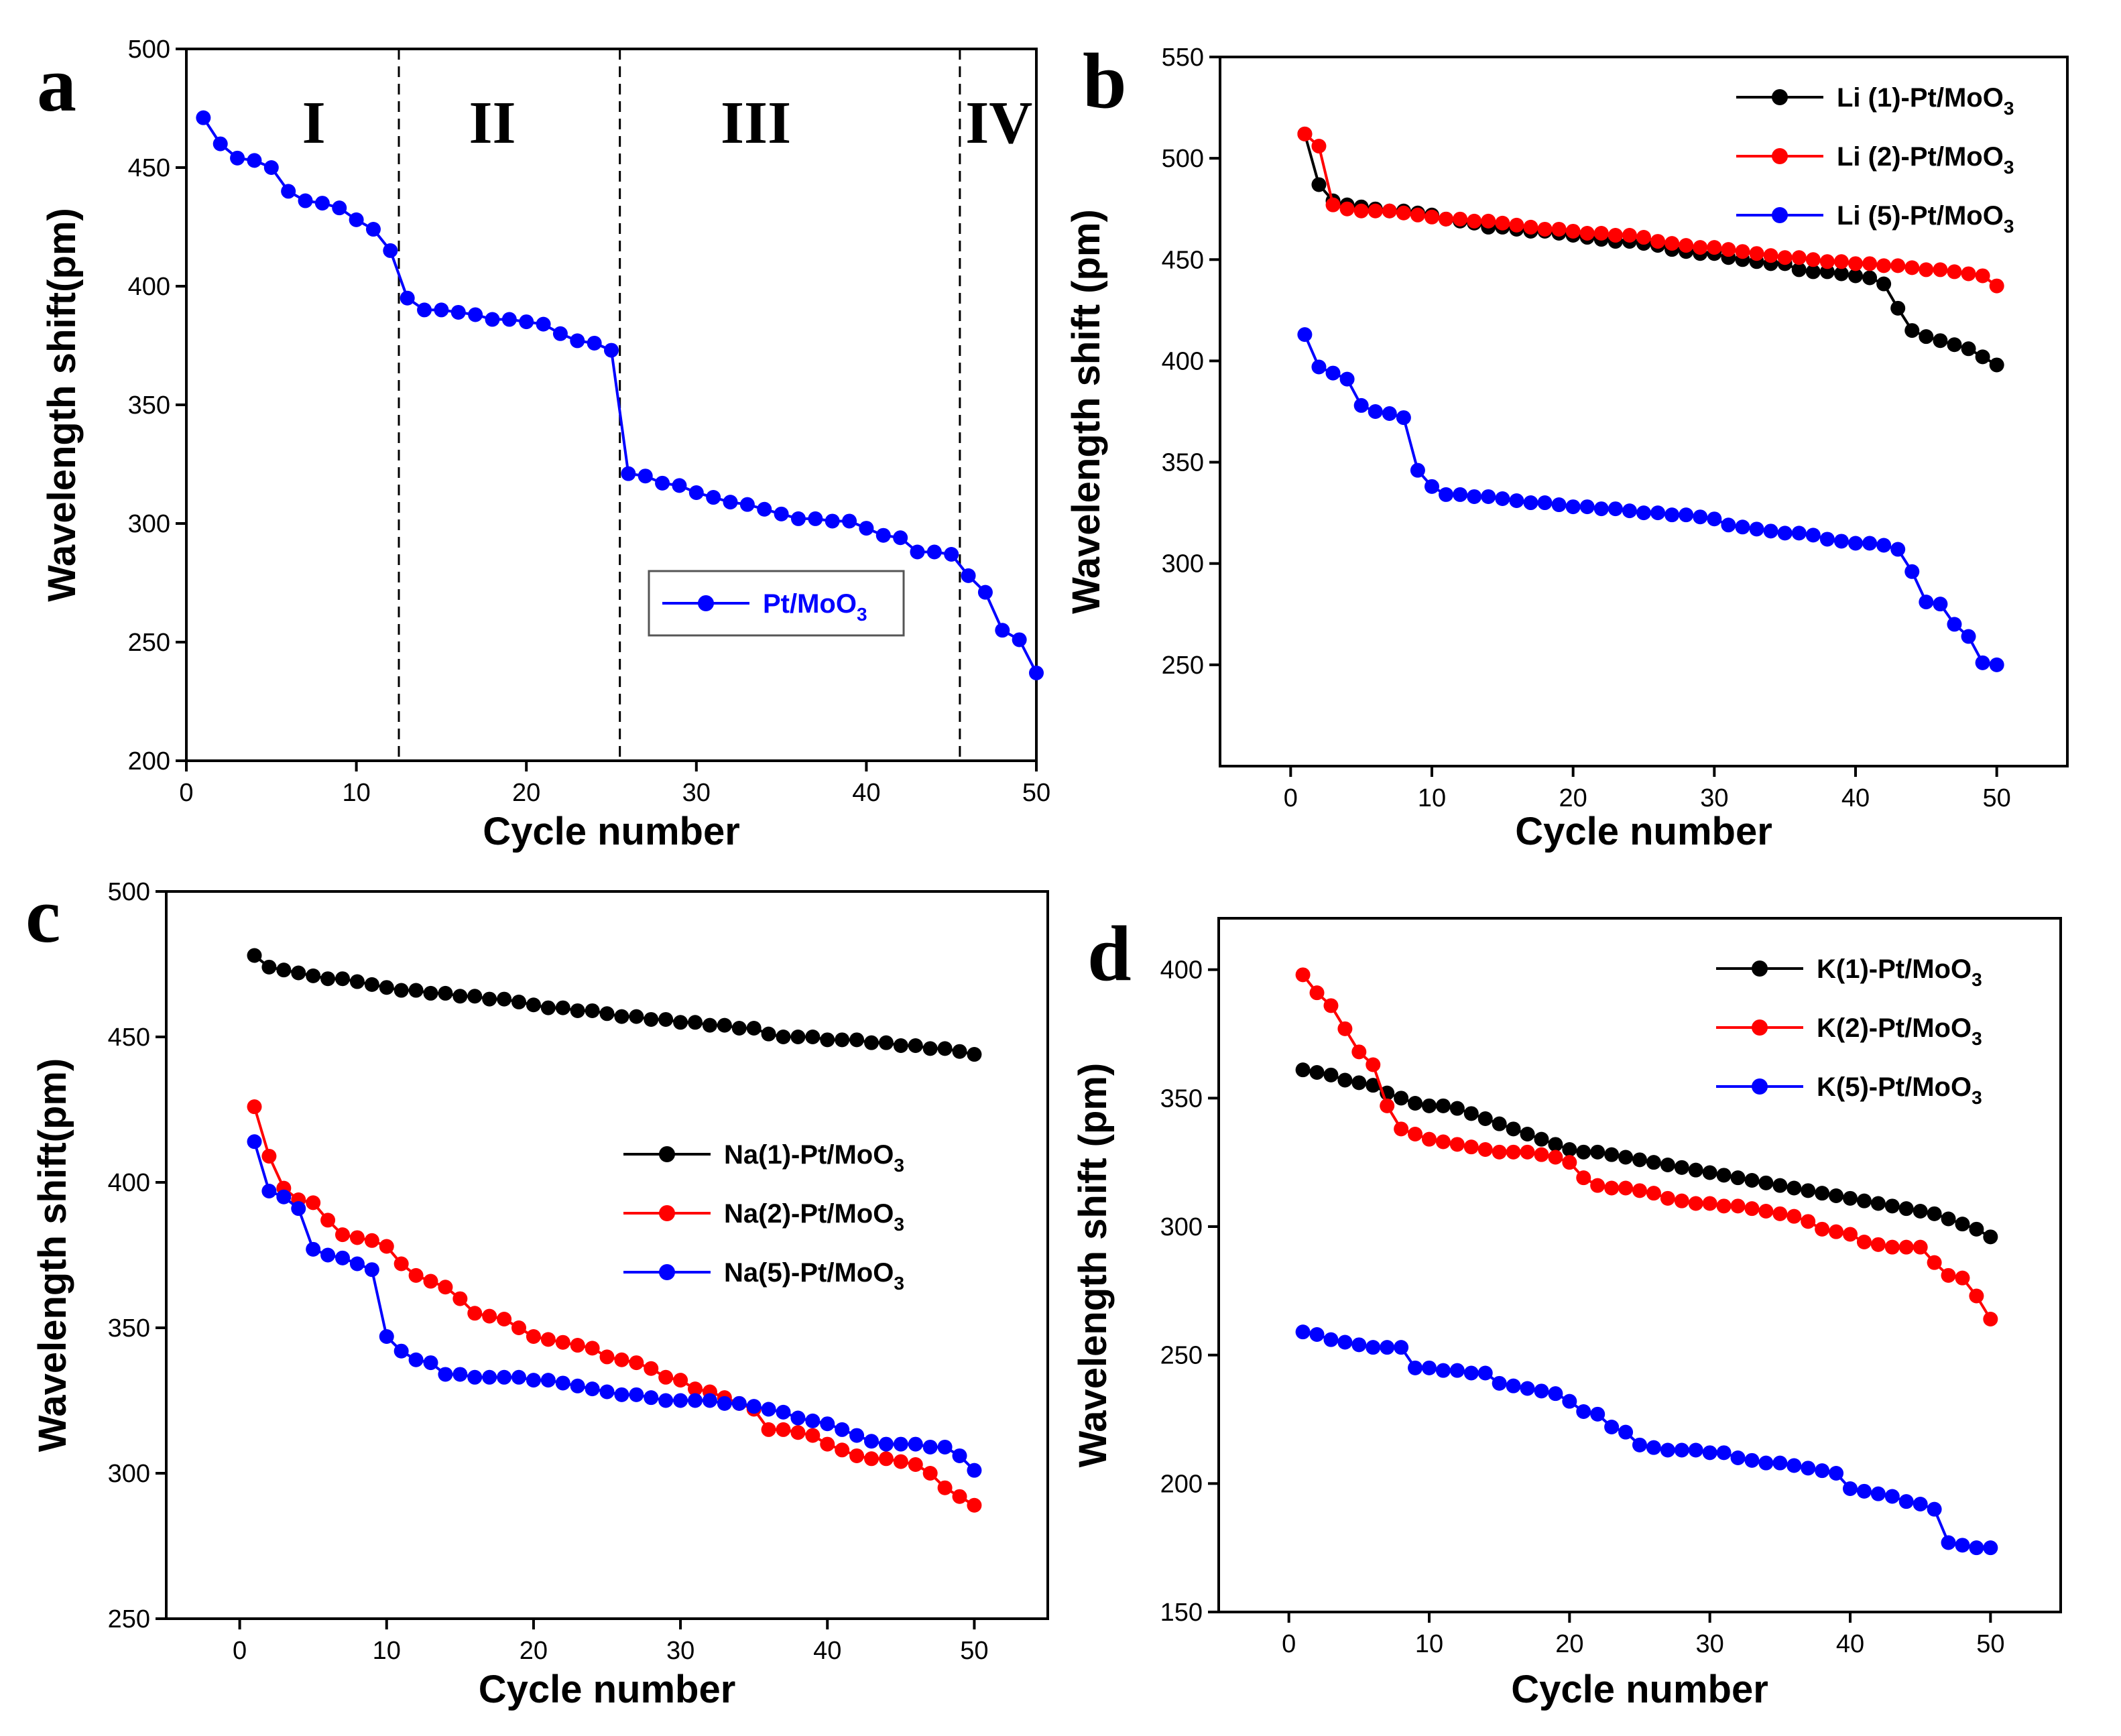 The image size is (2121, 1736). Describe the element at coordinates (611, 832) in the screenshot. I see `x-axis-title: Cycle number` at that location.